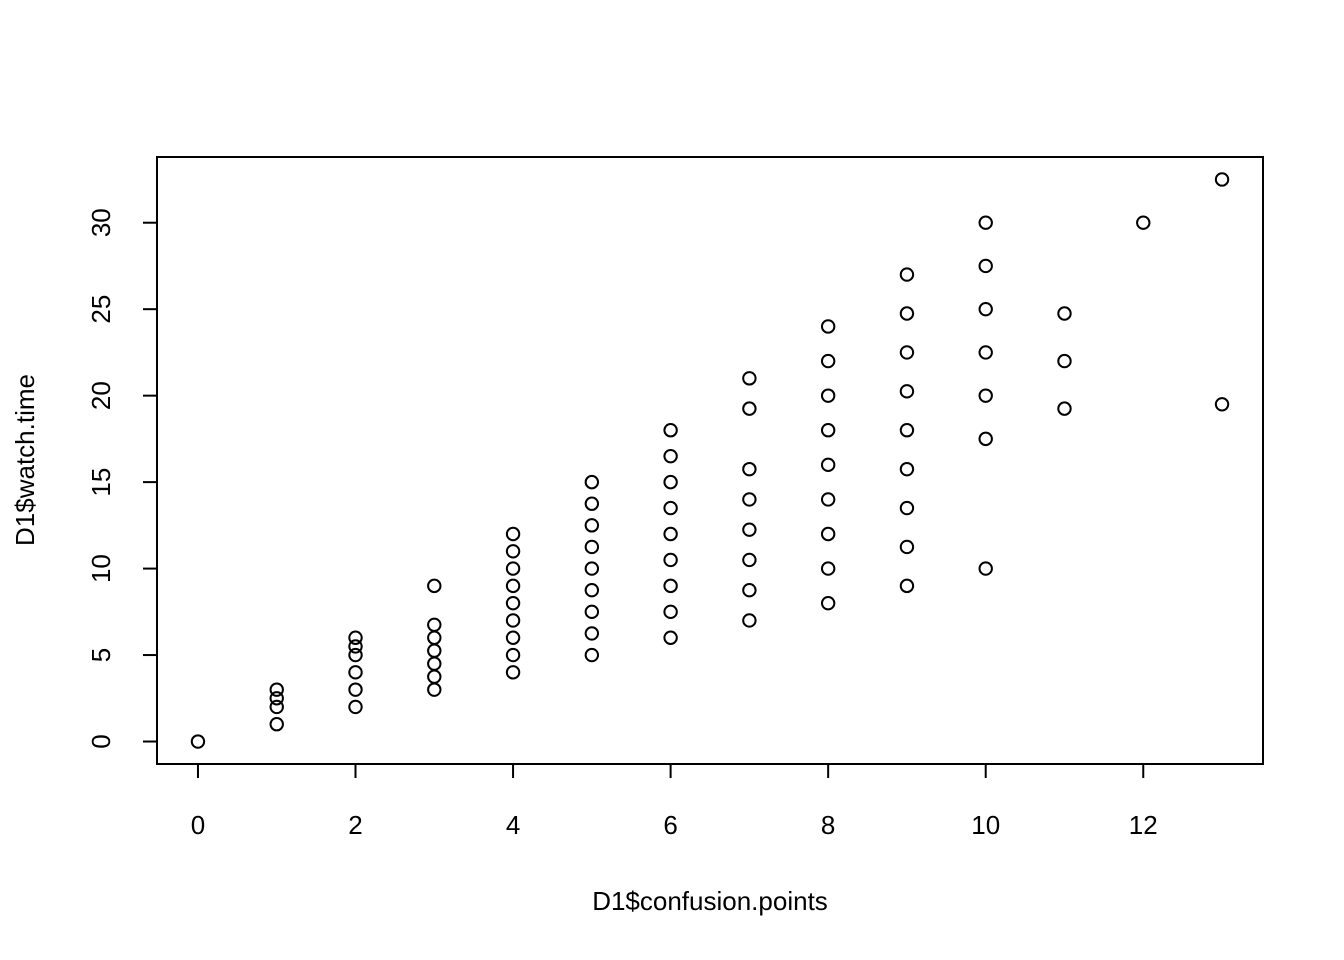  I want to click on x-axis: 0 2 4 6 8 10 12, so click(674, 801).